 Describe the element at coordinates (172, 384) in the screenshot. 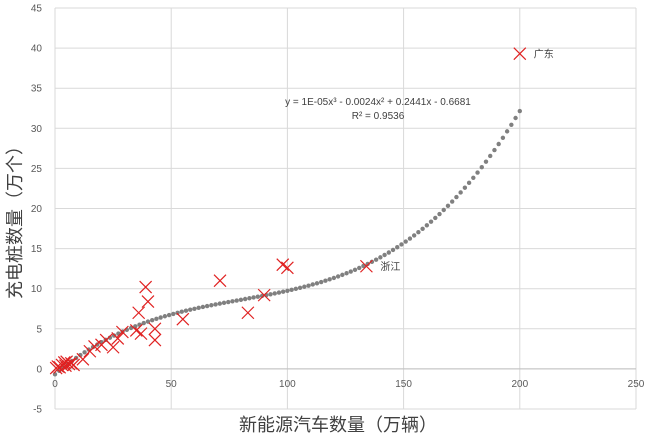

I see `x-tick-label: 50` at that location.